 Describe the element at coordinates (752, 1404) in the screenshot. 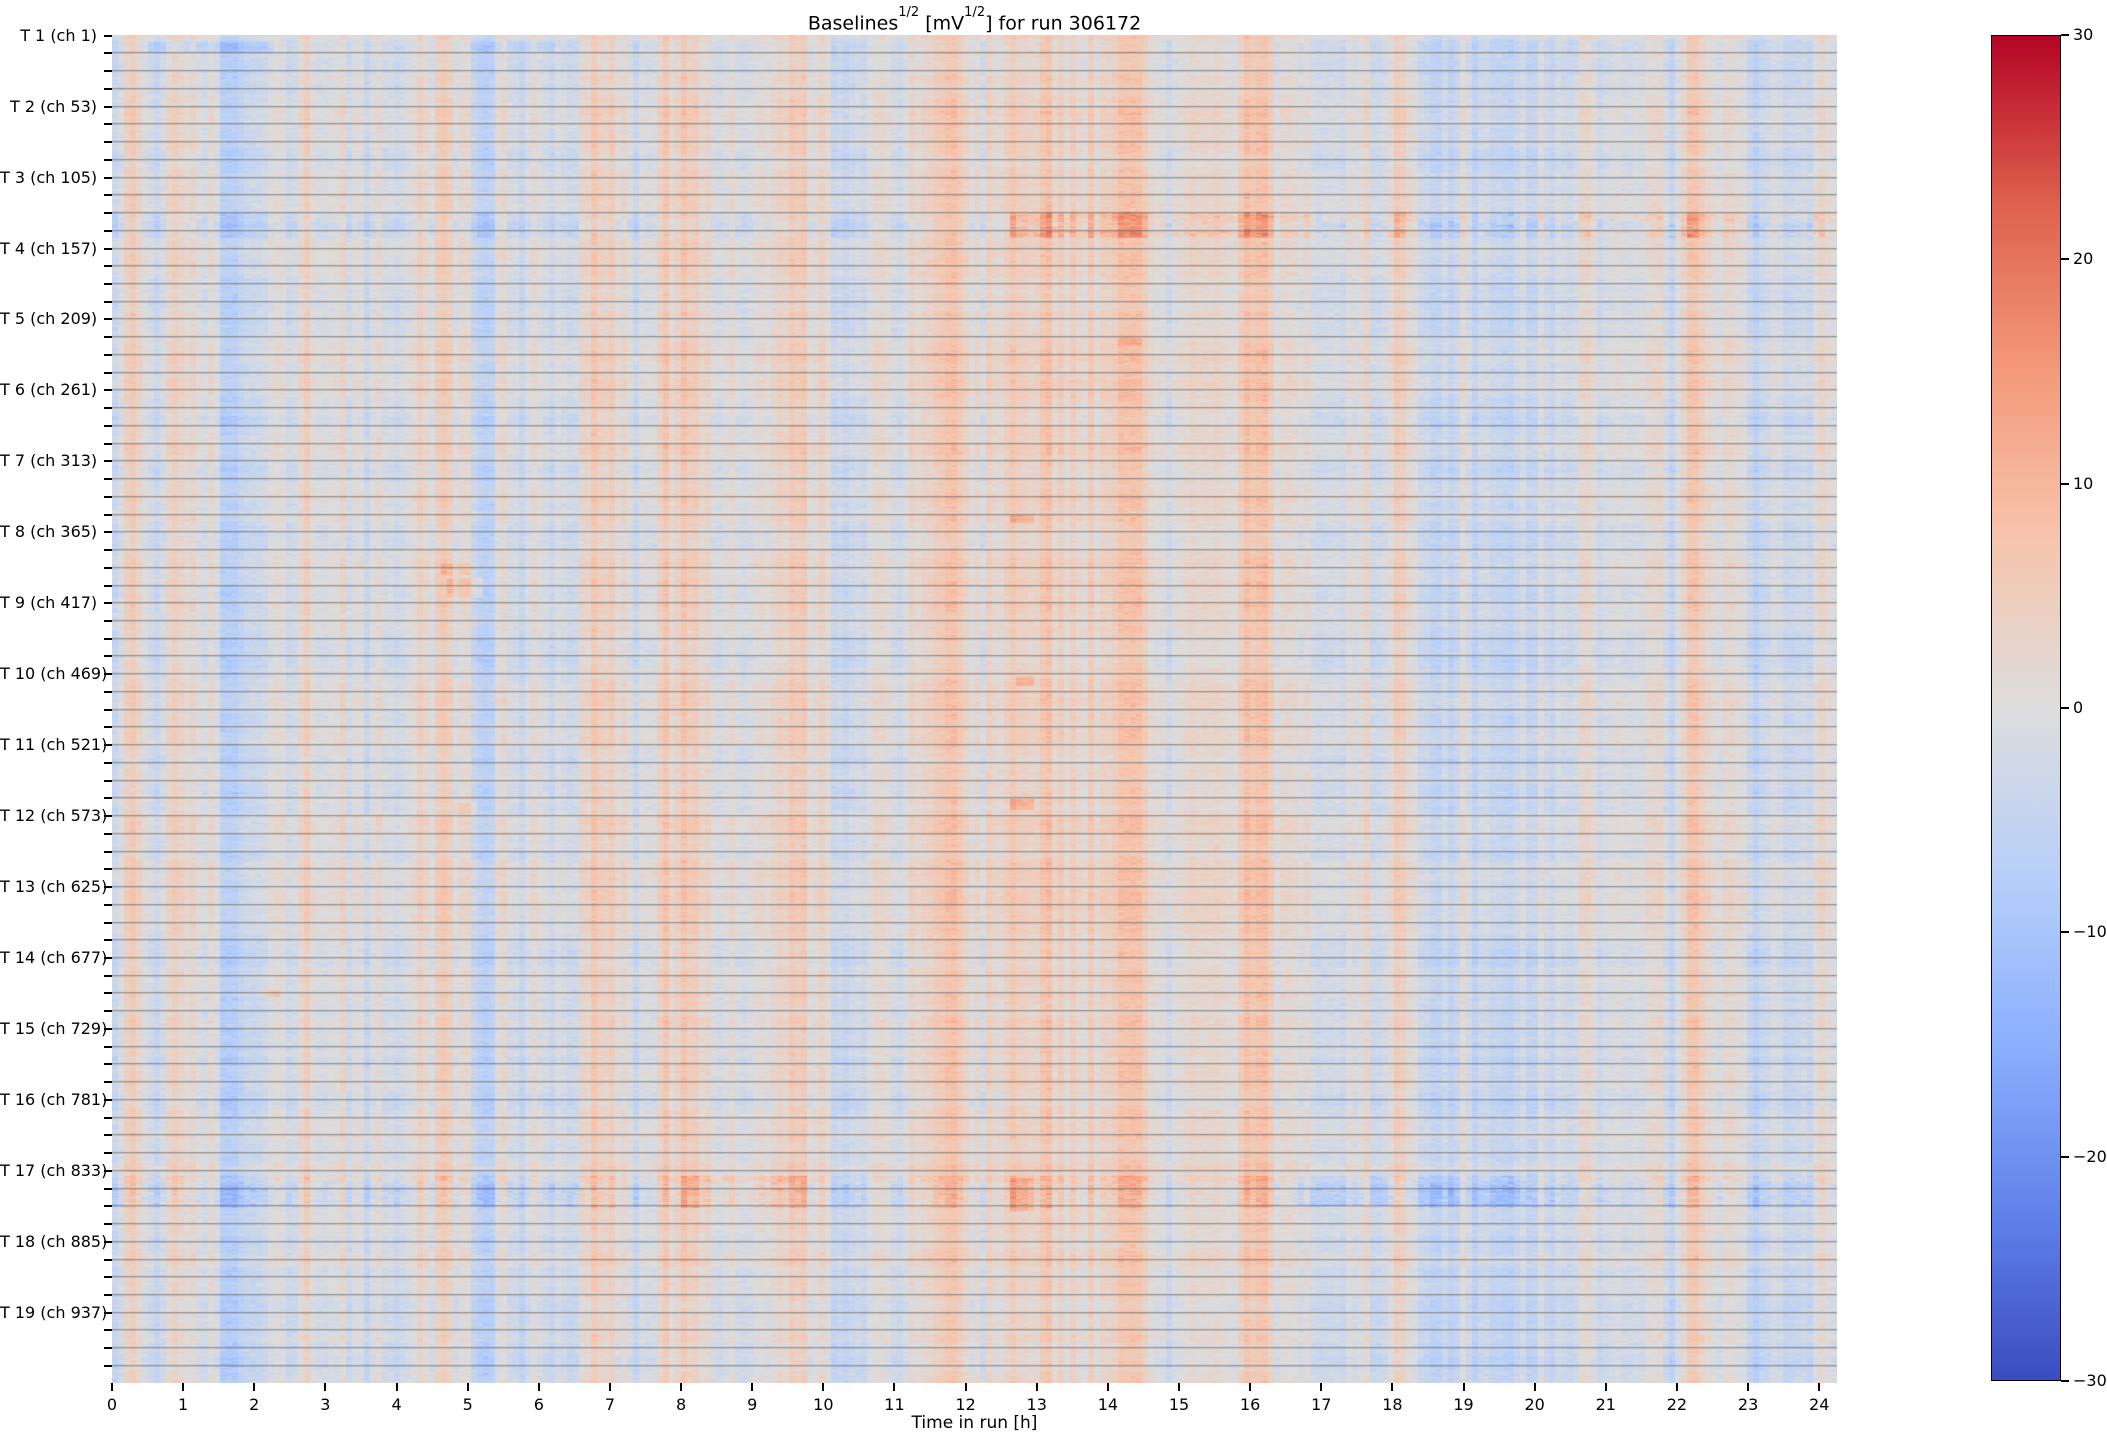

I see `x-tick-label: 9` at that location.